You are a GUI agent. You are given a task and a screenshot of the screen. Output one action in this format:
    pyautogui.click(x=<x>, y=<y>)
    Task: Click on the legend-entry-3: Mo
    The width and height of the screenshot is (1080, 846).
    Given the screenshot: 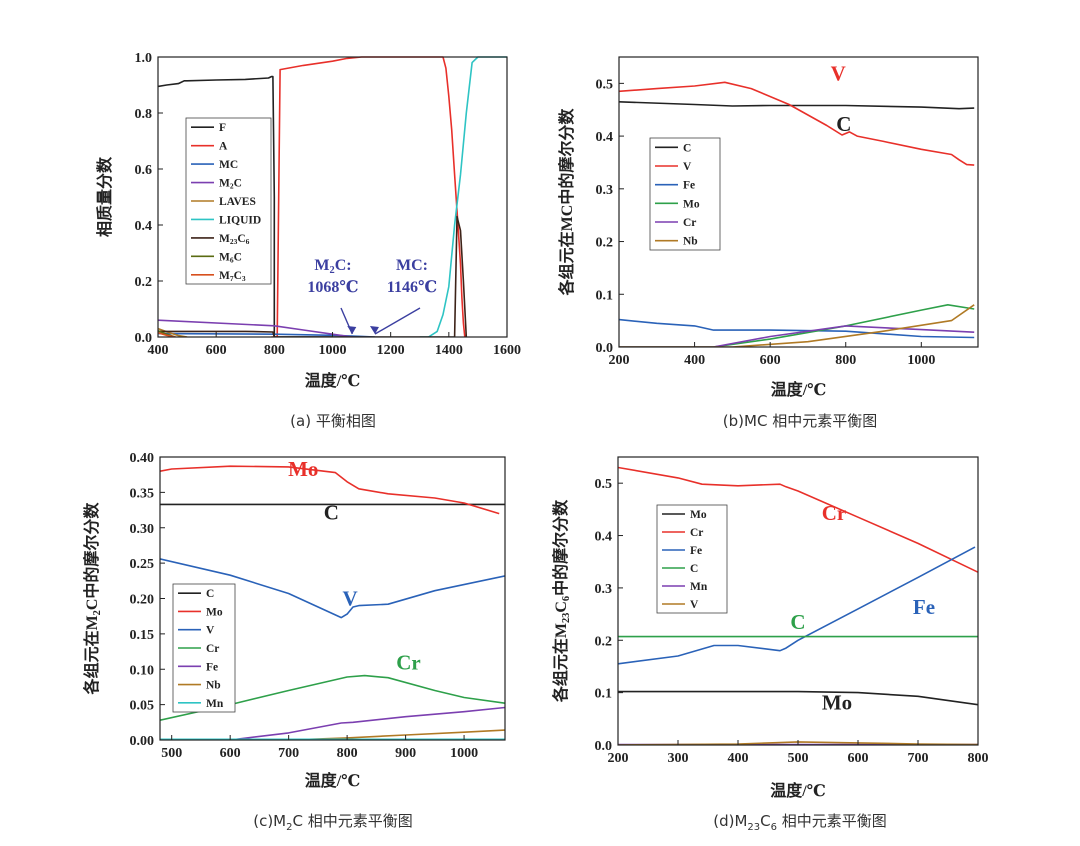 What is the action you would take?
    pyautogui.click(x=691, y=204)
    